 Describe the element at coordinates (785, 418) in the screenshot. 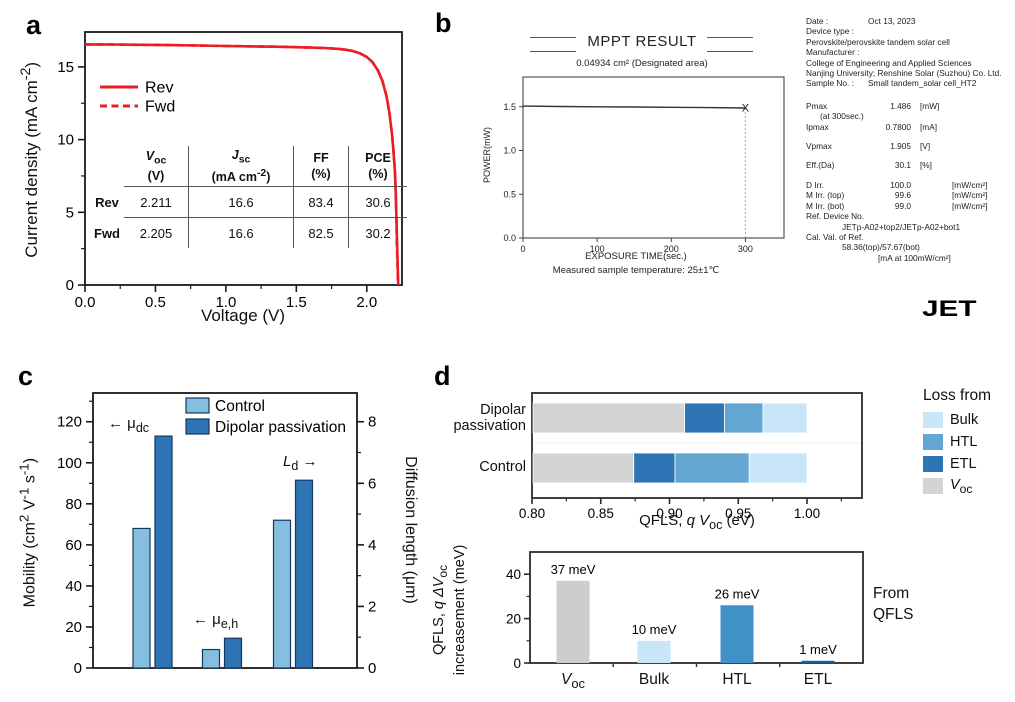

I see `segment-bulk-passivation` at that location.